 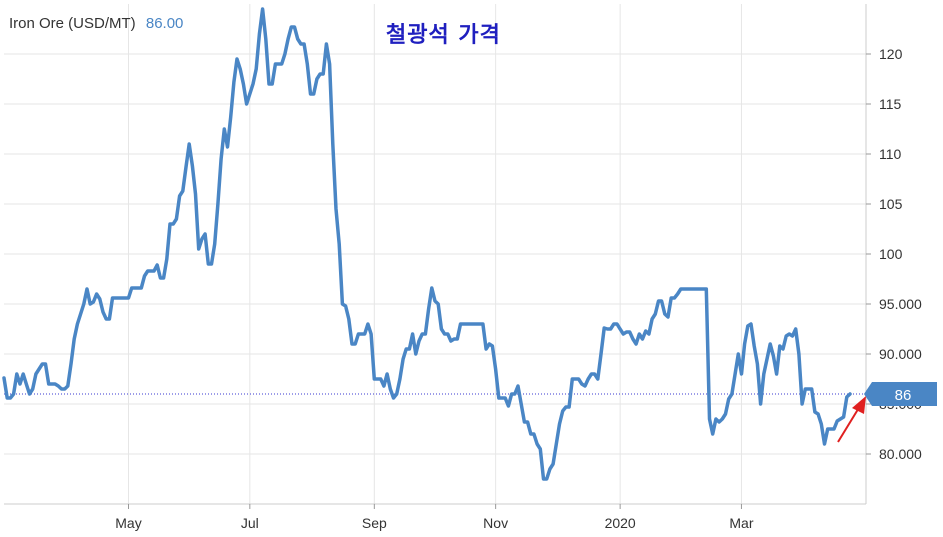 I want to click on red-arrow-annotation, so click(x=851, y=419).